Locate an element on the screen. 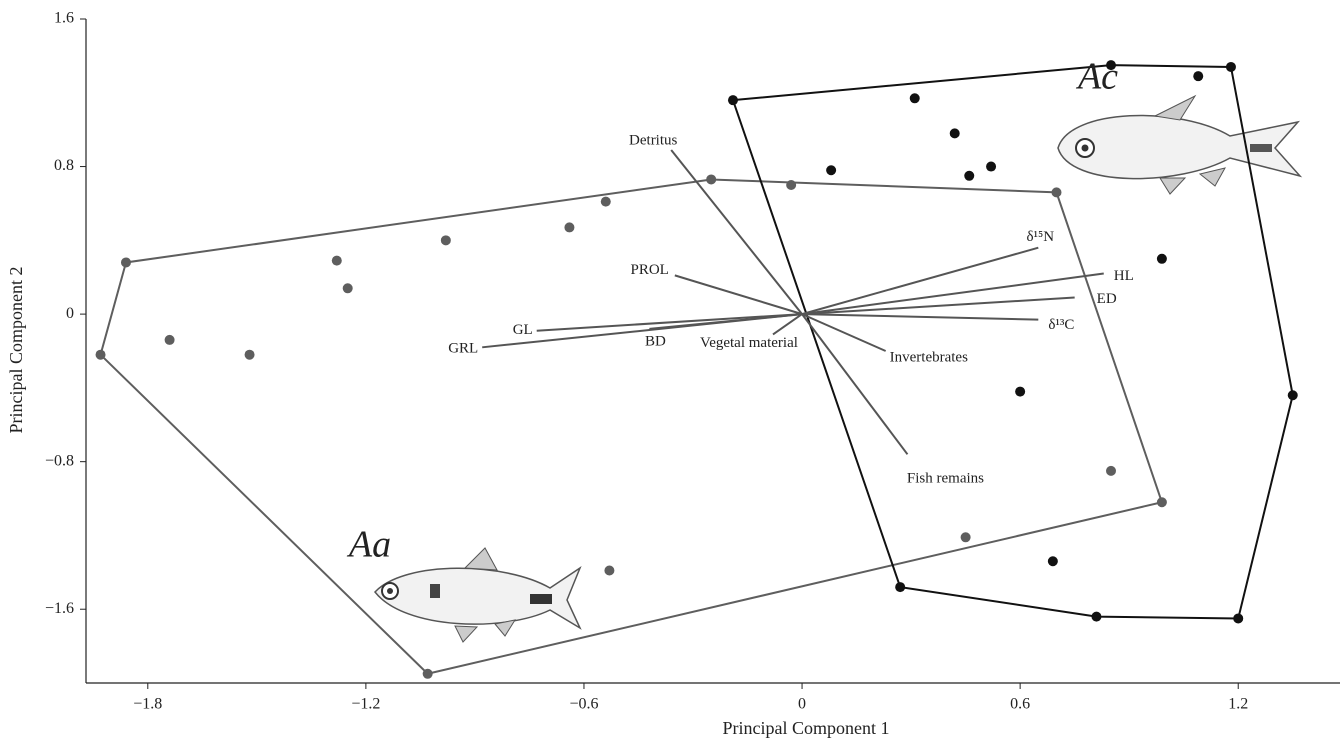 The height and width of the screenshot is (742, 1344). vector-label: Vegetal material is located at coordinates (749, 343).